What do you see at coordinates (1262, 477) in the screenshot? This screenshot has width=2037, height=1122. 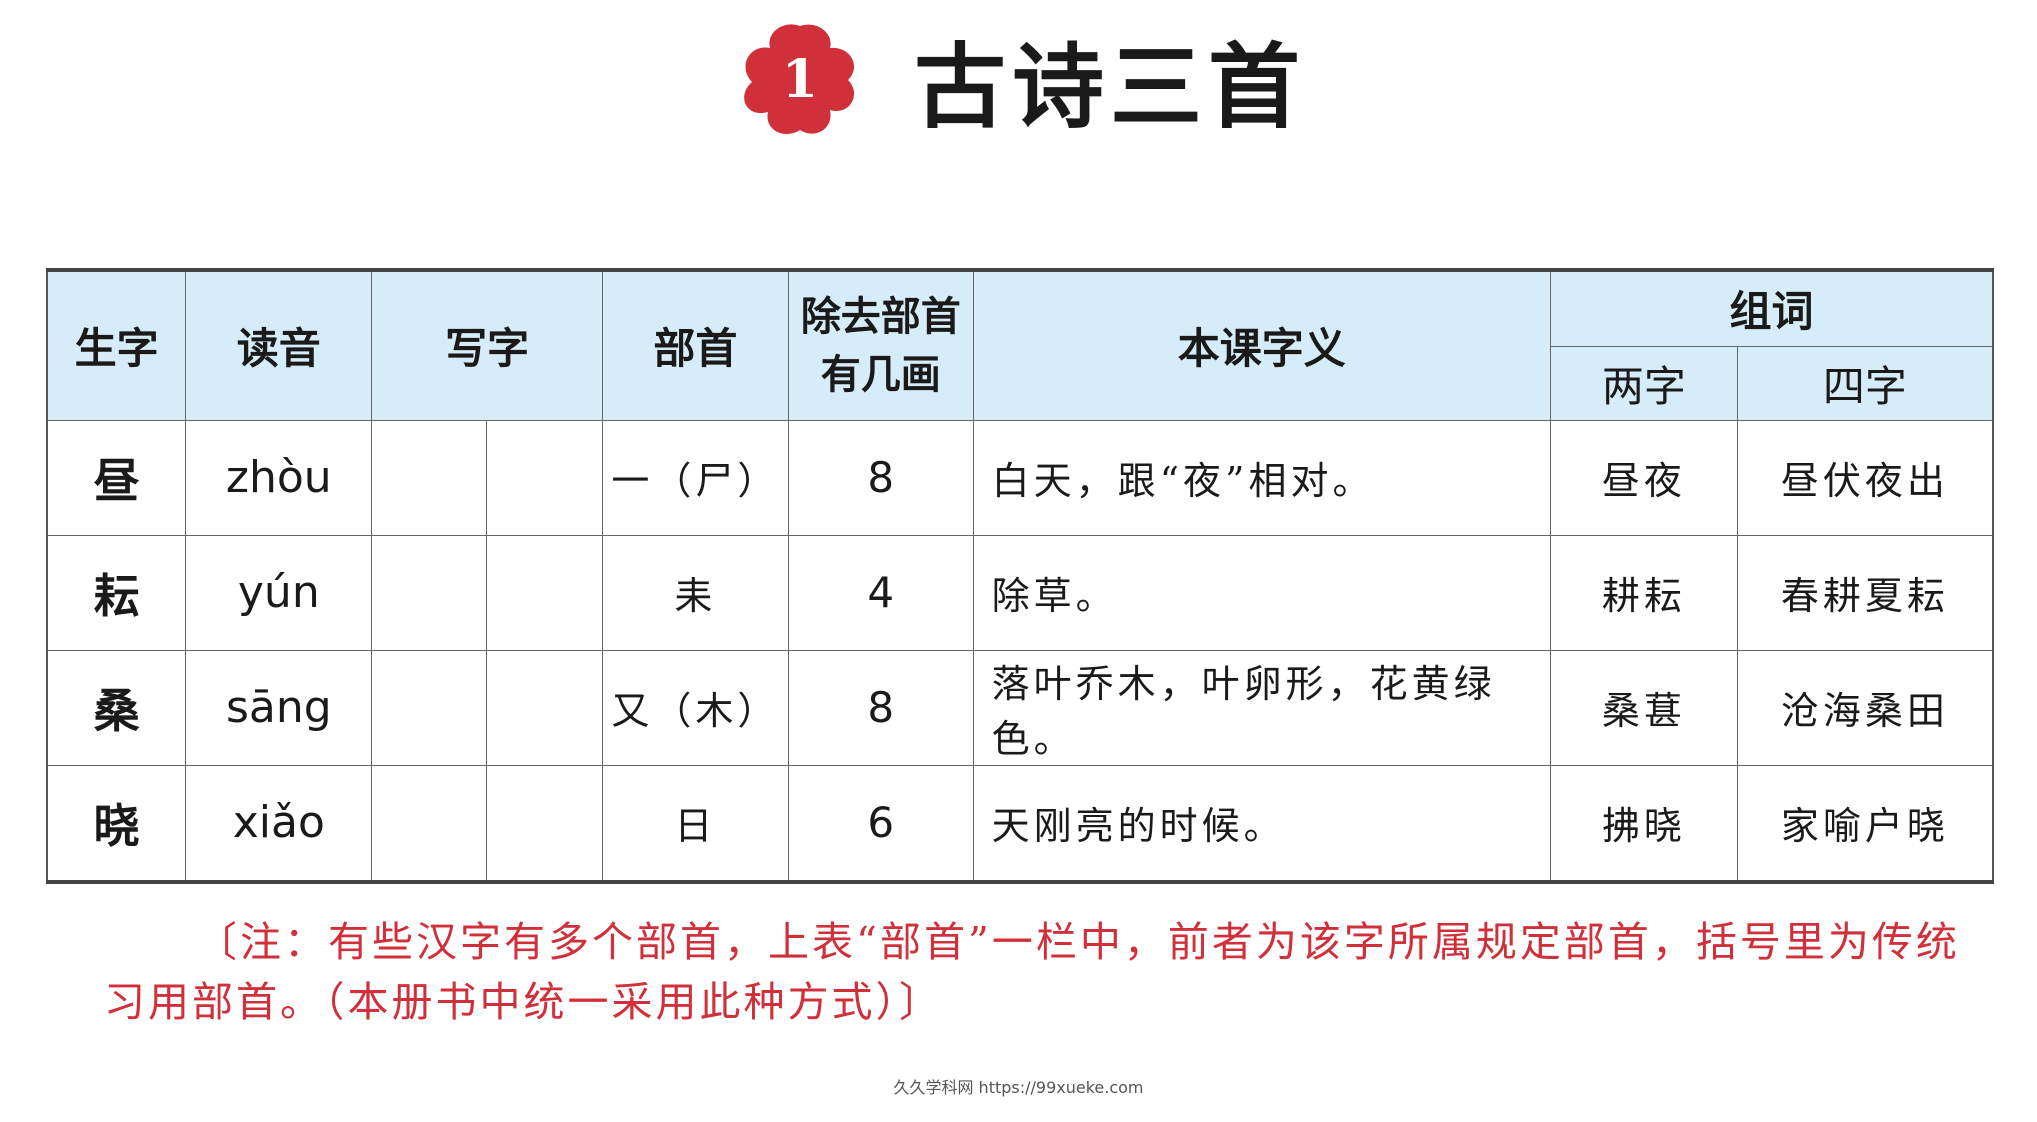 I see `meaning-cell: 白天，跟“夜”相对。` at bounding box center [1262, 477].